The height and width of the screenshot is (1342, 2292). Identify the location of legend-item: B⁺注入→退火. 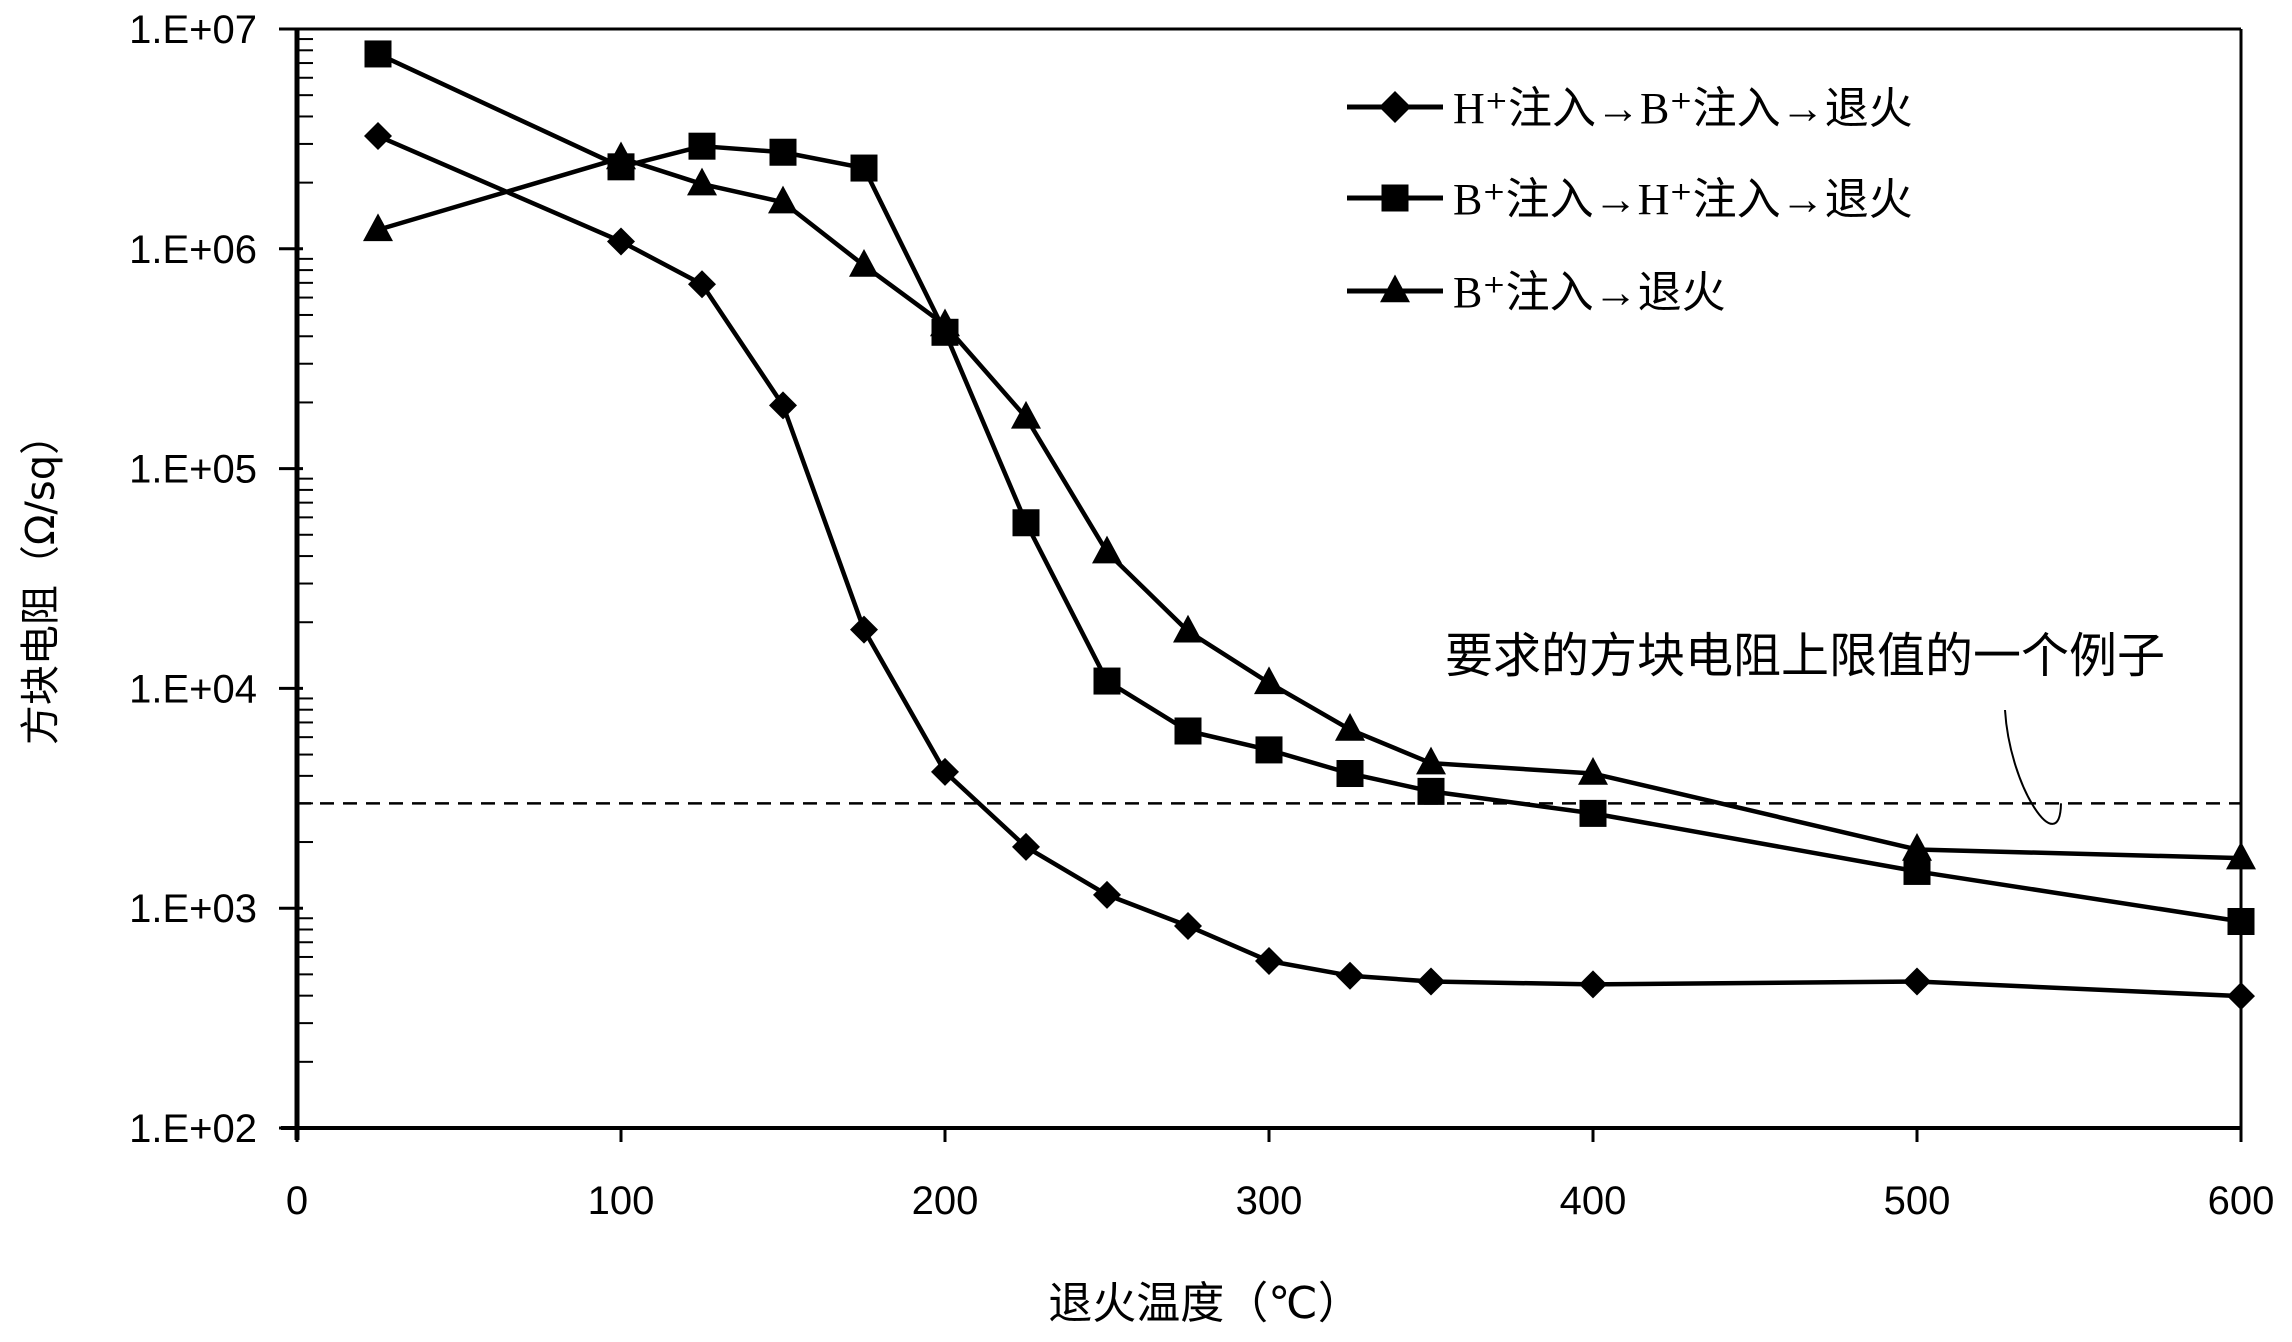
(1536, 292).